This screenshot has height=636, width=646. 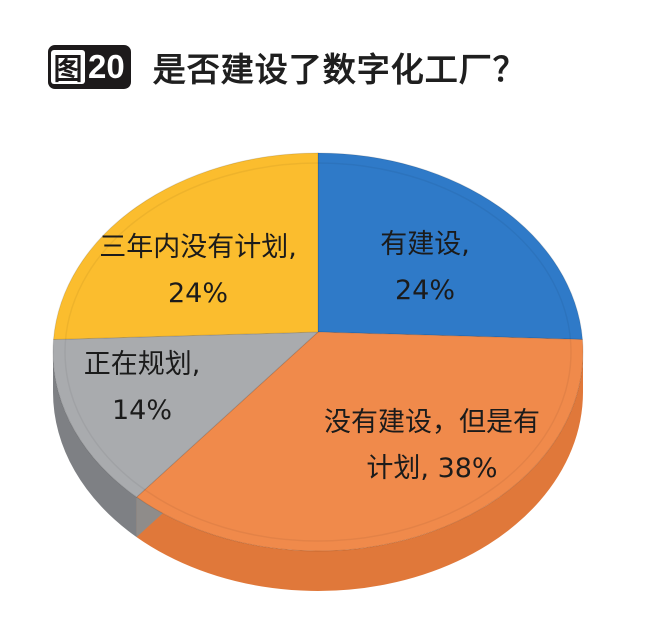 I want to click on slice-label-built-name: 有建设,, so click(x=425, y=244).